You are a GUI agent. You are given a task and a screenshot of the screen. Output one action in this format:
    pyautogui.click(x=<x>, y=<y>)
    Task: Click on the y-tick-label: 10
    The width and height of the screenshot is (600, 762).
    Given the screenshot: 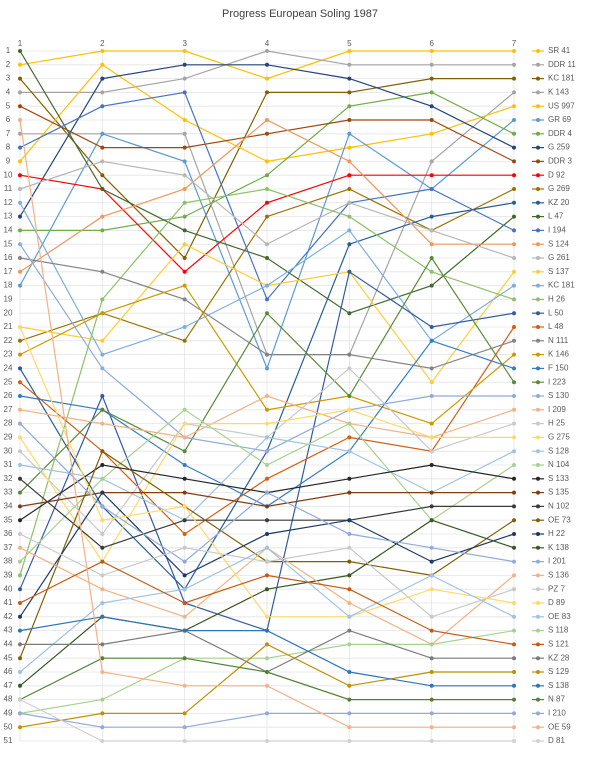 What is the action you would take?
    pyautogui.click(x=8, y=174)
    